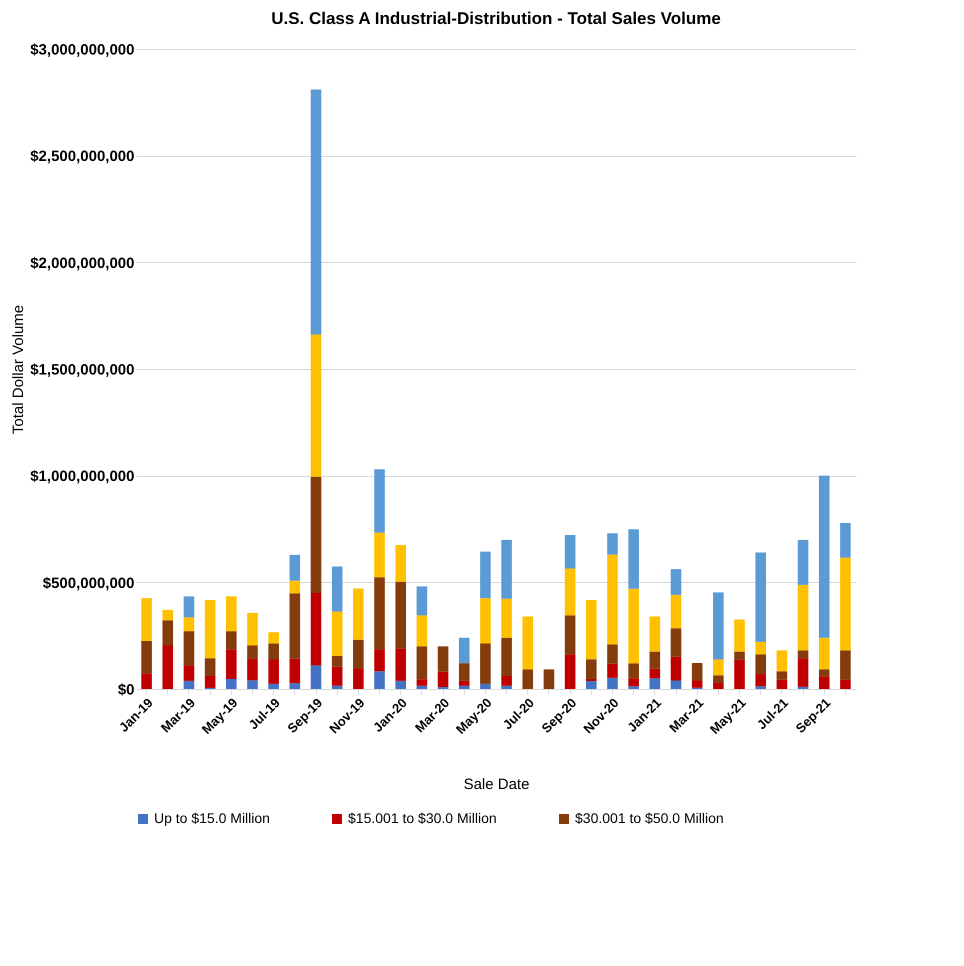 The width and height of the screenshot is (964, 966). I want to click on legend-label: Up to $15.0 Million, so click(212, 818).